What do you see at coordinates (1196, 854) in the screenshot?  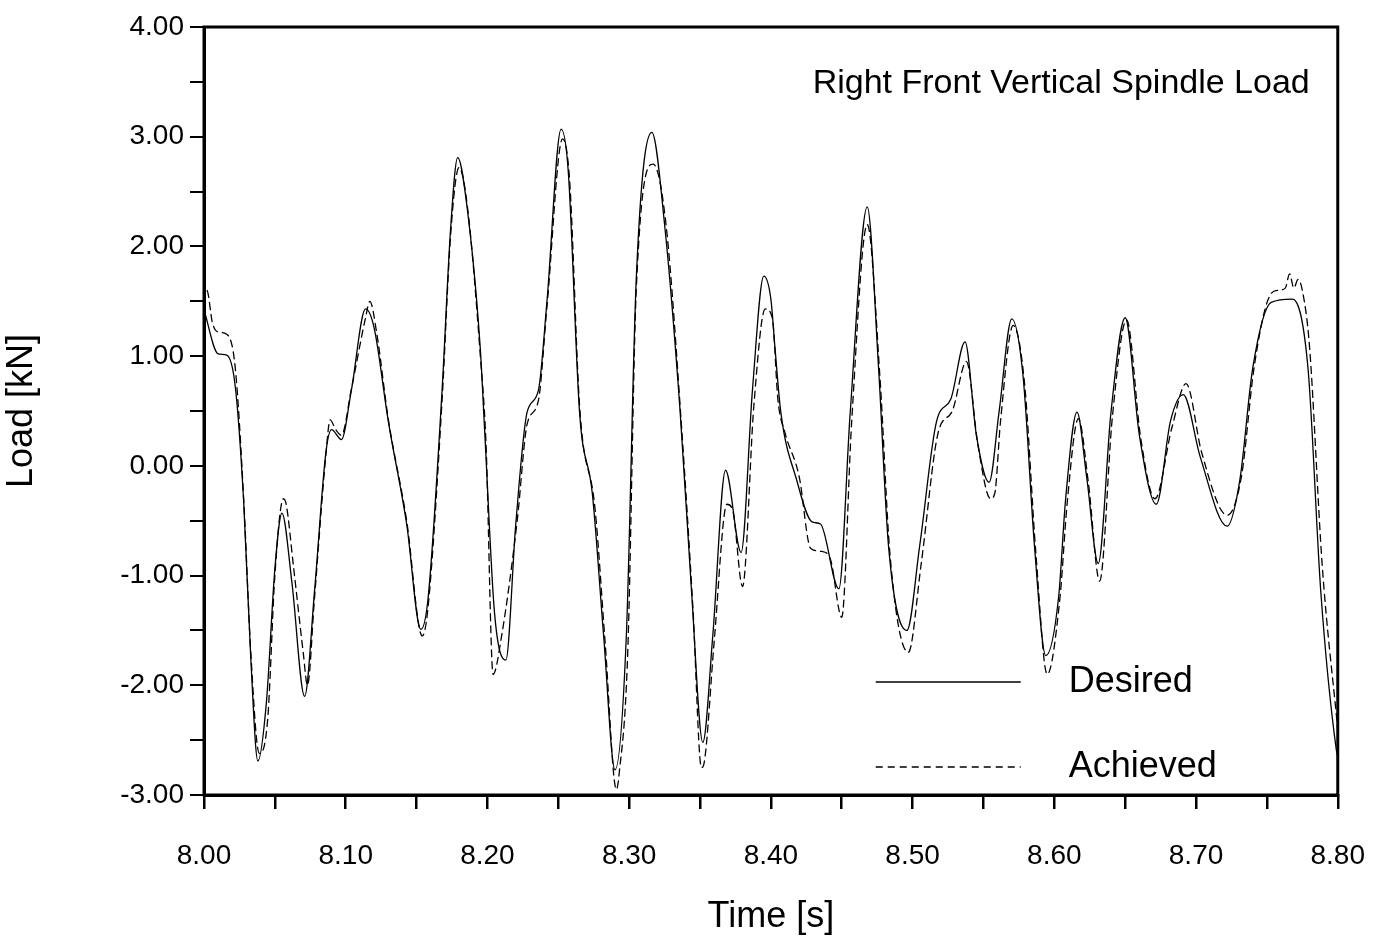 I see `x-tick-label: 8.70` at bounding box center [1196, 854].